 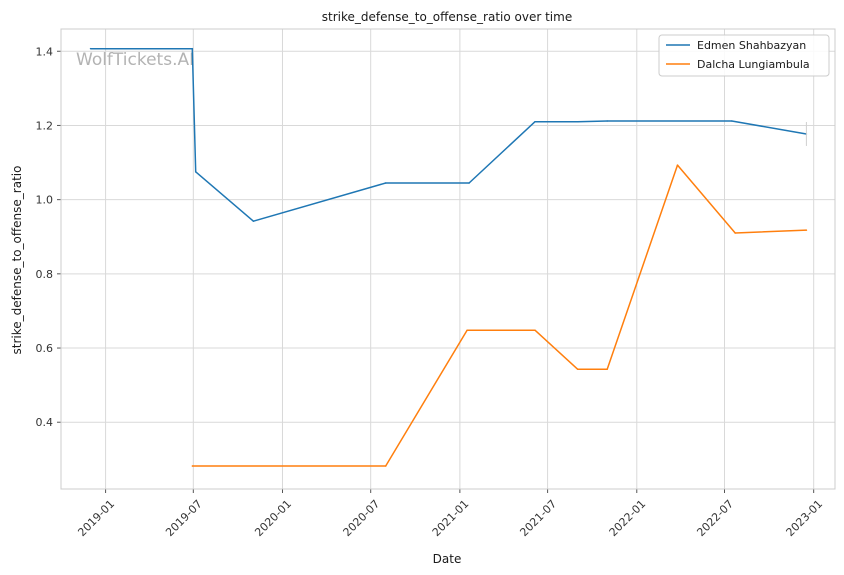 I want to click on y-tick-label: 0.4, so click(x=45, y=422).